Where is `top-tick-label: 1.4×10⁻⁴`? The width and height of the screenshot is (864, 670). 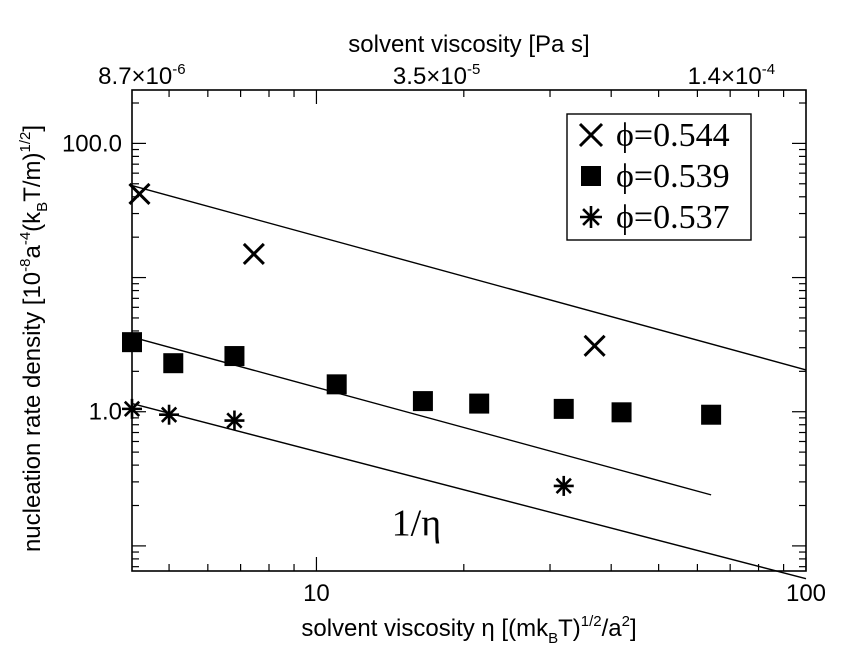 top-tick-label: 1.4×10⁻⁴ is located at coordinates (731, 75).